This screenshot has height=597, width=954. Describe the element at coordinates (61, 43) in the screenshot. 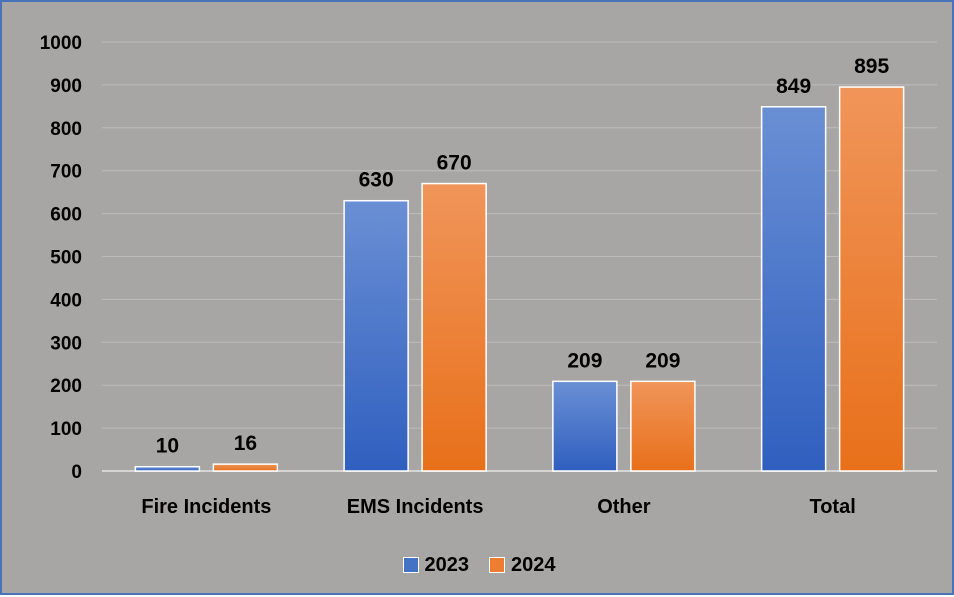

I see `y-tick-label: 1000` at that location.